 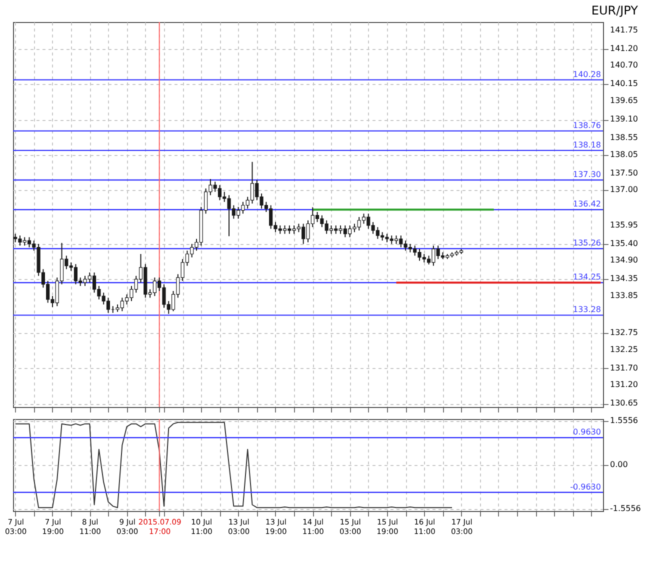 What do you see at coordinates (587, 175) in the screenshot?
I see `ref-line-label: 137.30` at bounding box center [587, 175].